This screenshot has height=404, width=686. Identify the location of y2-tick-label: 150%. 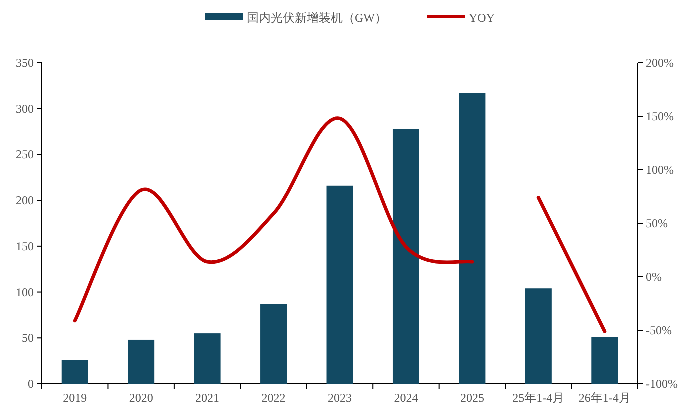
(660, 117).